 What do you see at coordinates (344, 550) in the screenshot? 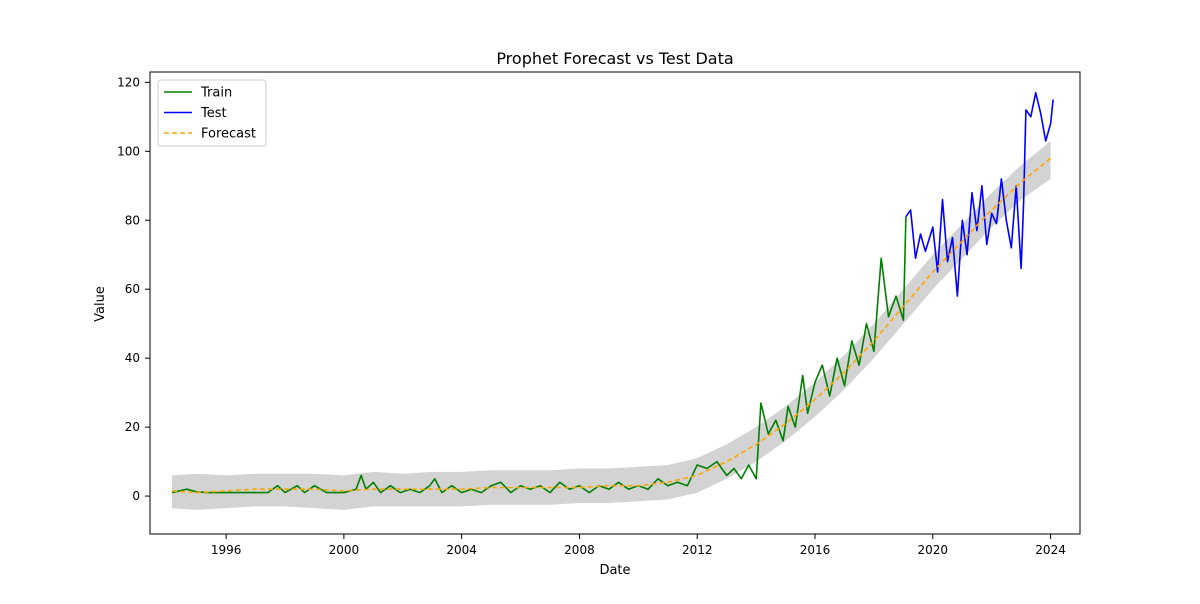
I see `x-tick-label: 2000` at bounding box center [344, 550].